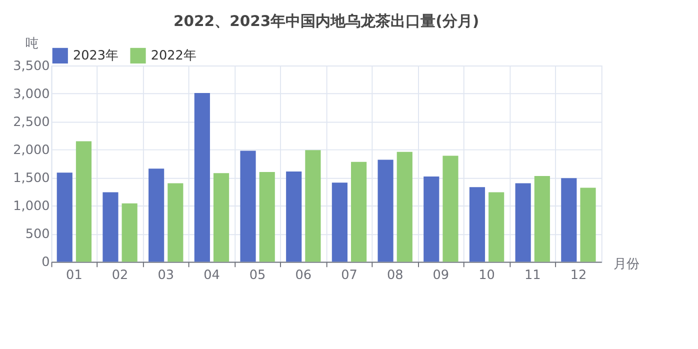 The width and height of the screenshot is (698, 349). I want to click on x-tick-label: 07, so click(349, 275).